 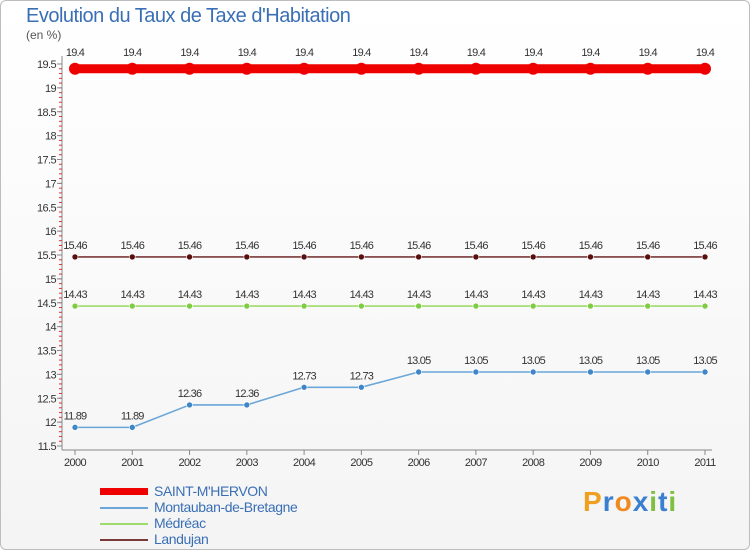 I want to click on x-tick-label: 2009, so click(x=590, y=463).